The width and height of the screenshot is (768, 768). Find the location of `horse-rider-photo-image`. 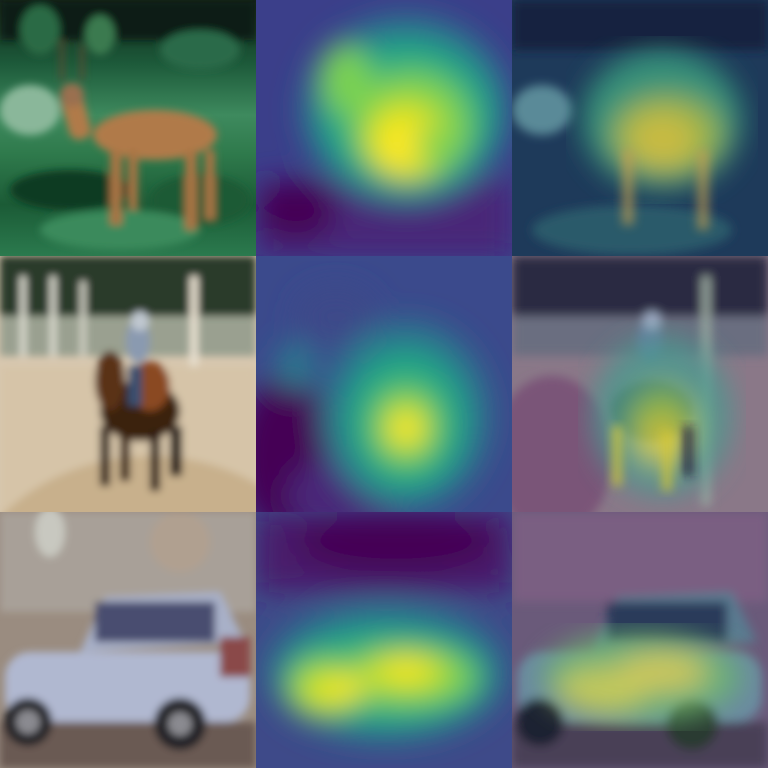

horse-rider-photo-image is located at coordinates (128, 384).